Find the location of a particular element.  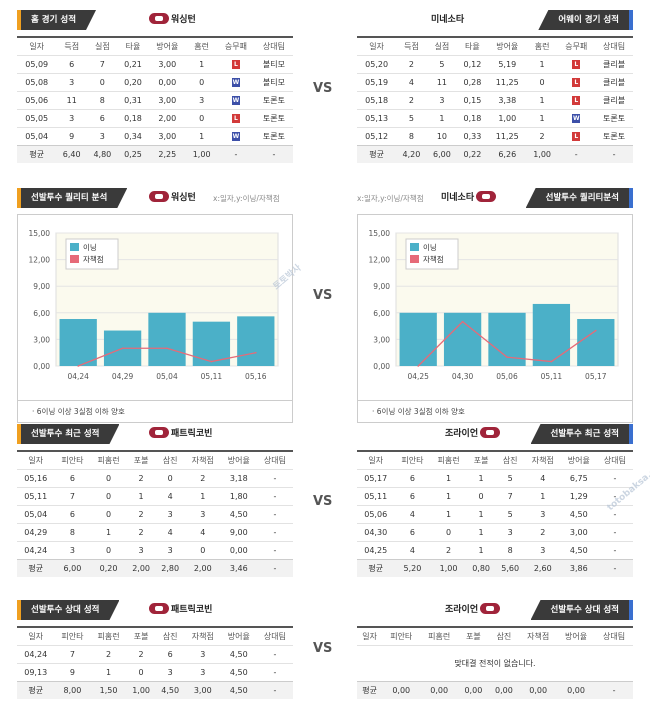

table-row: 05,20 2 5 0,12 5,19 1 L 클리블 is located at coordinates (495, 63).